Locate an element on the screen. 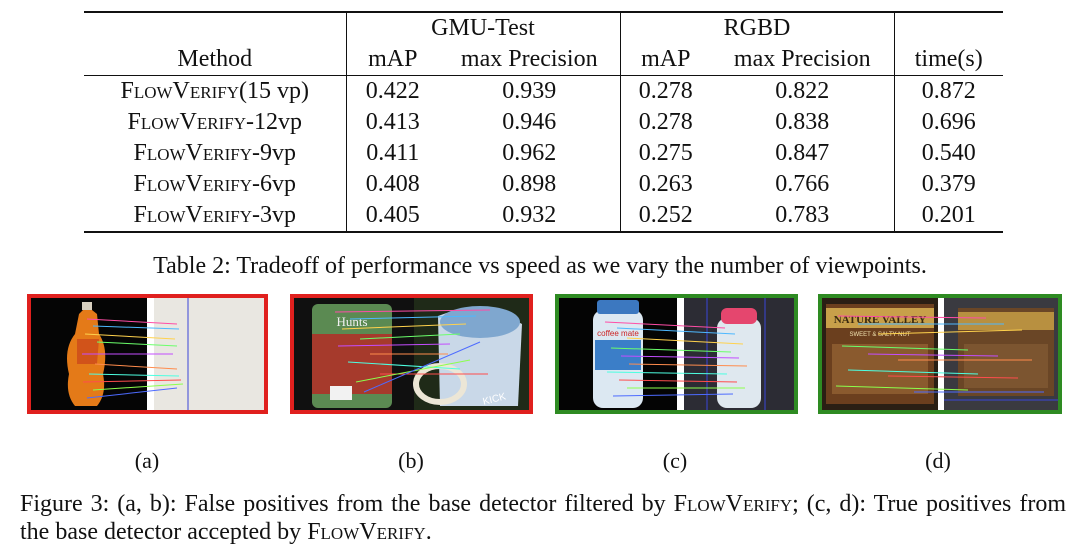 The width and height of the screenshot is (1080, 556). col-header-rgbd-maxprec: max Precision is located at coordinates (802, 59).